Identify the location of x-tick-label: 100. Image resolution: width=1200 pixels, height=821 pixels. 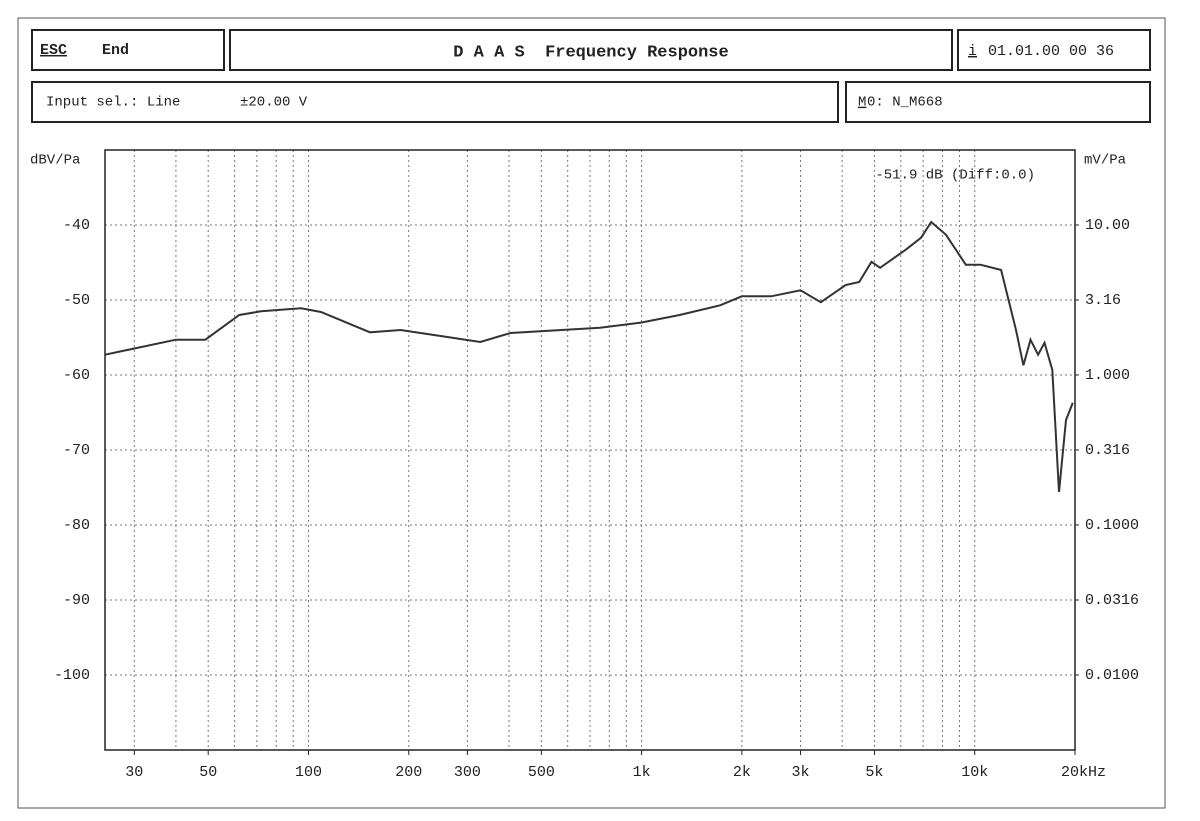
(308, 772).